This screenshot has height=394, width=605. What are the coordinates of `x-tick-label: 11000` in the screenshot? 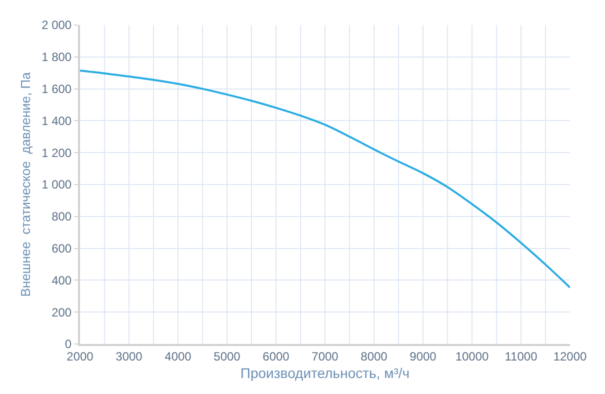 It's located at (521, 356).